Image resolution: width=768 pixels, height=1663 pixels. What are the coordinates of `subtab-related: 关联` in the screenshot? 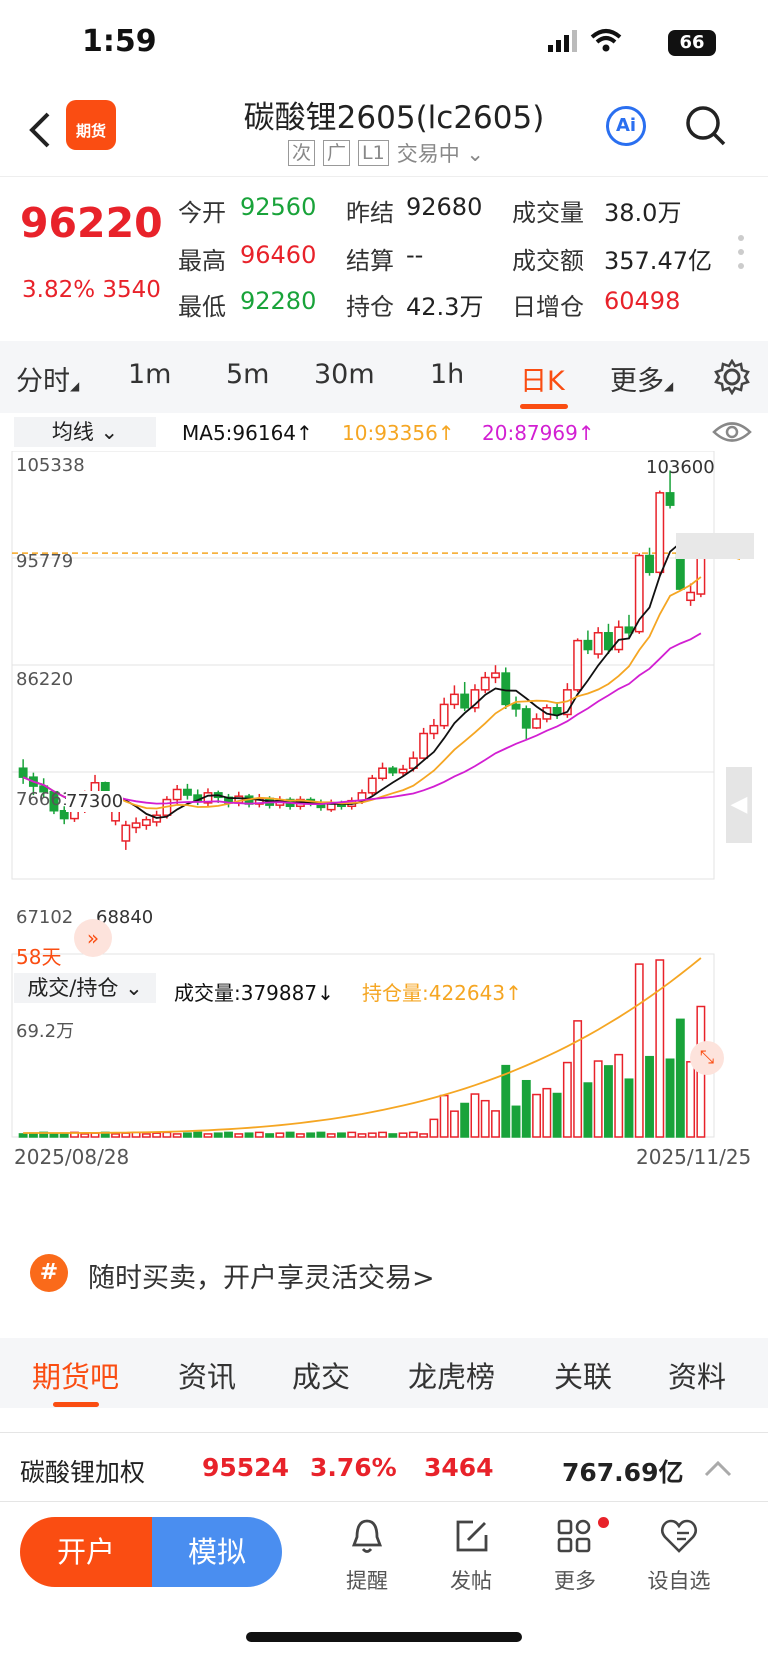 It's located at (583, 1377).